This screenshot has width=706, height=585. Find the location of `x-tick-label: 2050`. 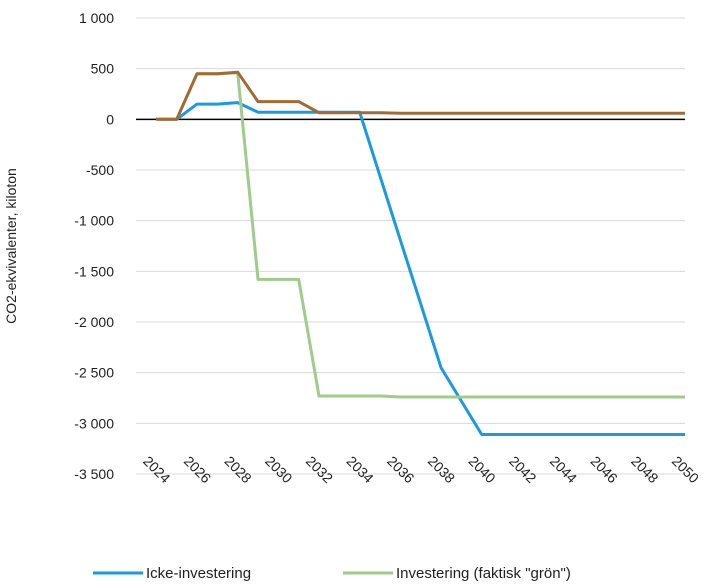

x-tick-label: 2050 is located at coordinates (685, 469).